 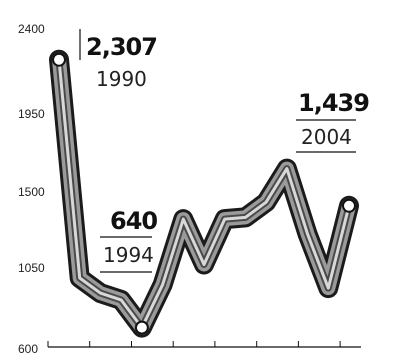 I want to click on x-axis-ticks, so click(x=194, y=344).